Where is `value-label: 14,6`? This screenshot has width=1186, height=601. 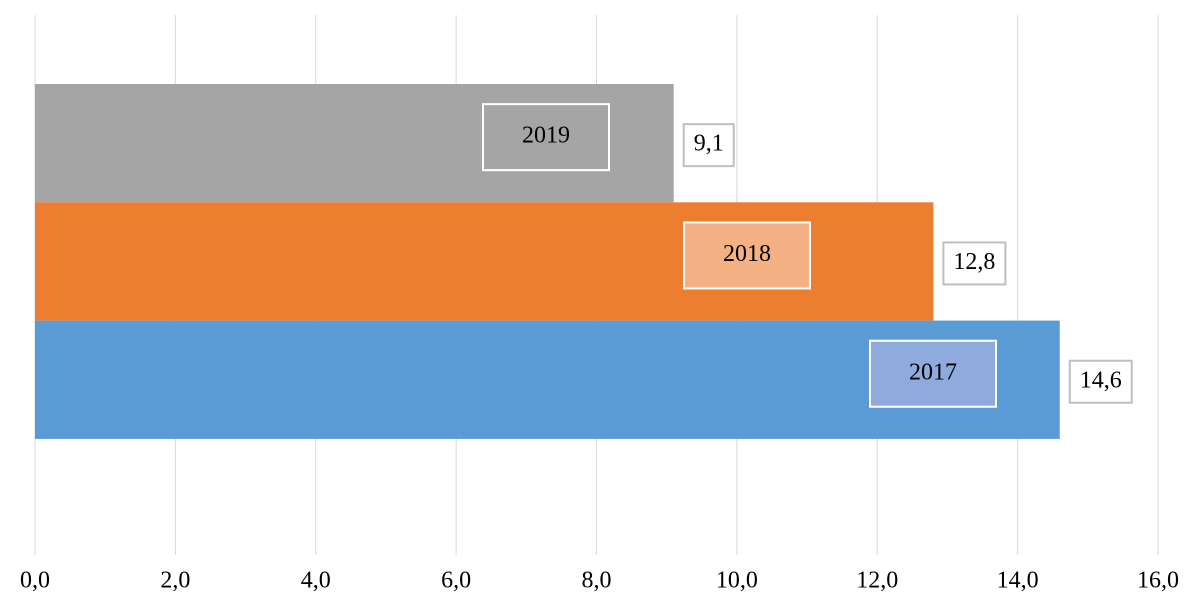 value-label: 14,6 is located at coordinates (1101, 380).